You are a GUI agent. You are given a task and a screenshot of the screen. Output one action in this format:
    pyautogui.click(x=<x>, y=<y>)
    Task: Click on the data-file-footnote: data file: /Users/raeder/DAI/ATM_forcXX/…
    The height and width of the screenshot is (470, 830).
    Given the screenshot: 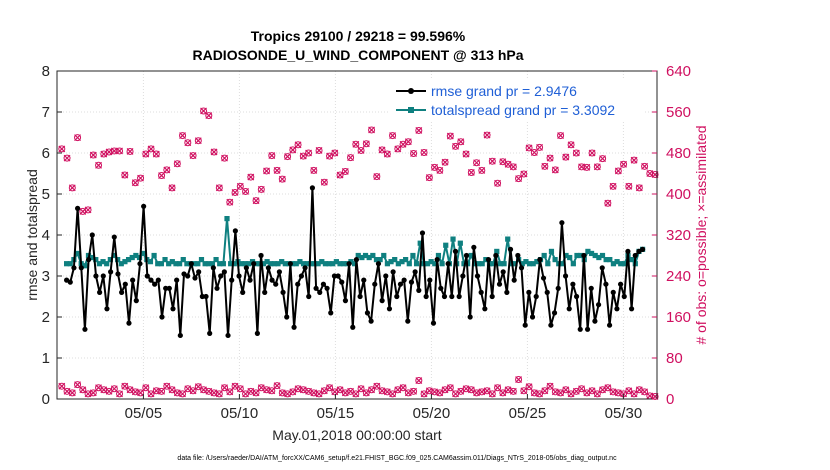 What is the action you would take?
    pyautogui.click(x=397, y=458)
    